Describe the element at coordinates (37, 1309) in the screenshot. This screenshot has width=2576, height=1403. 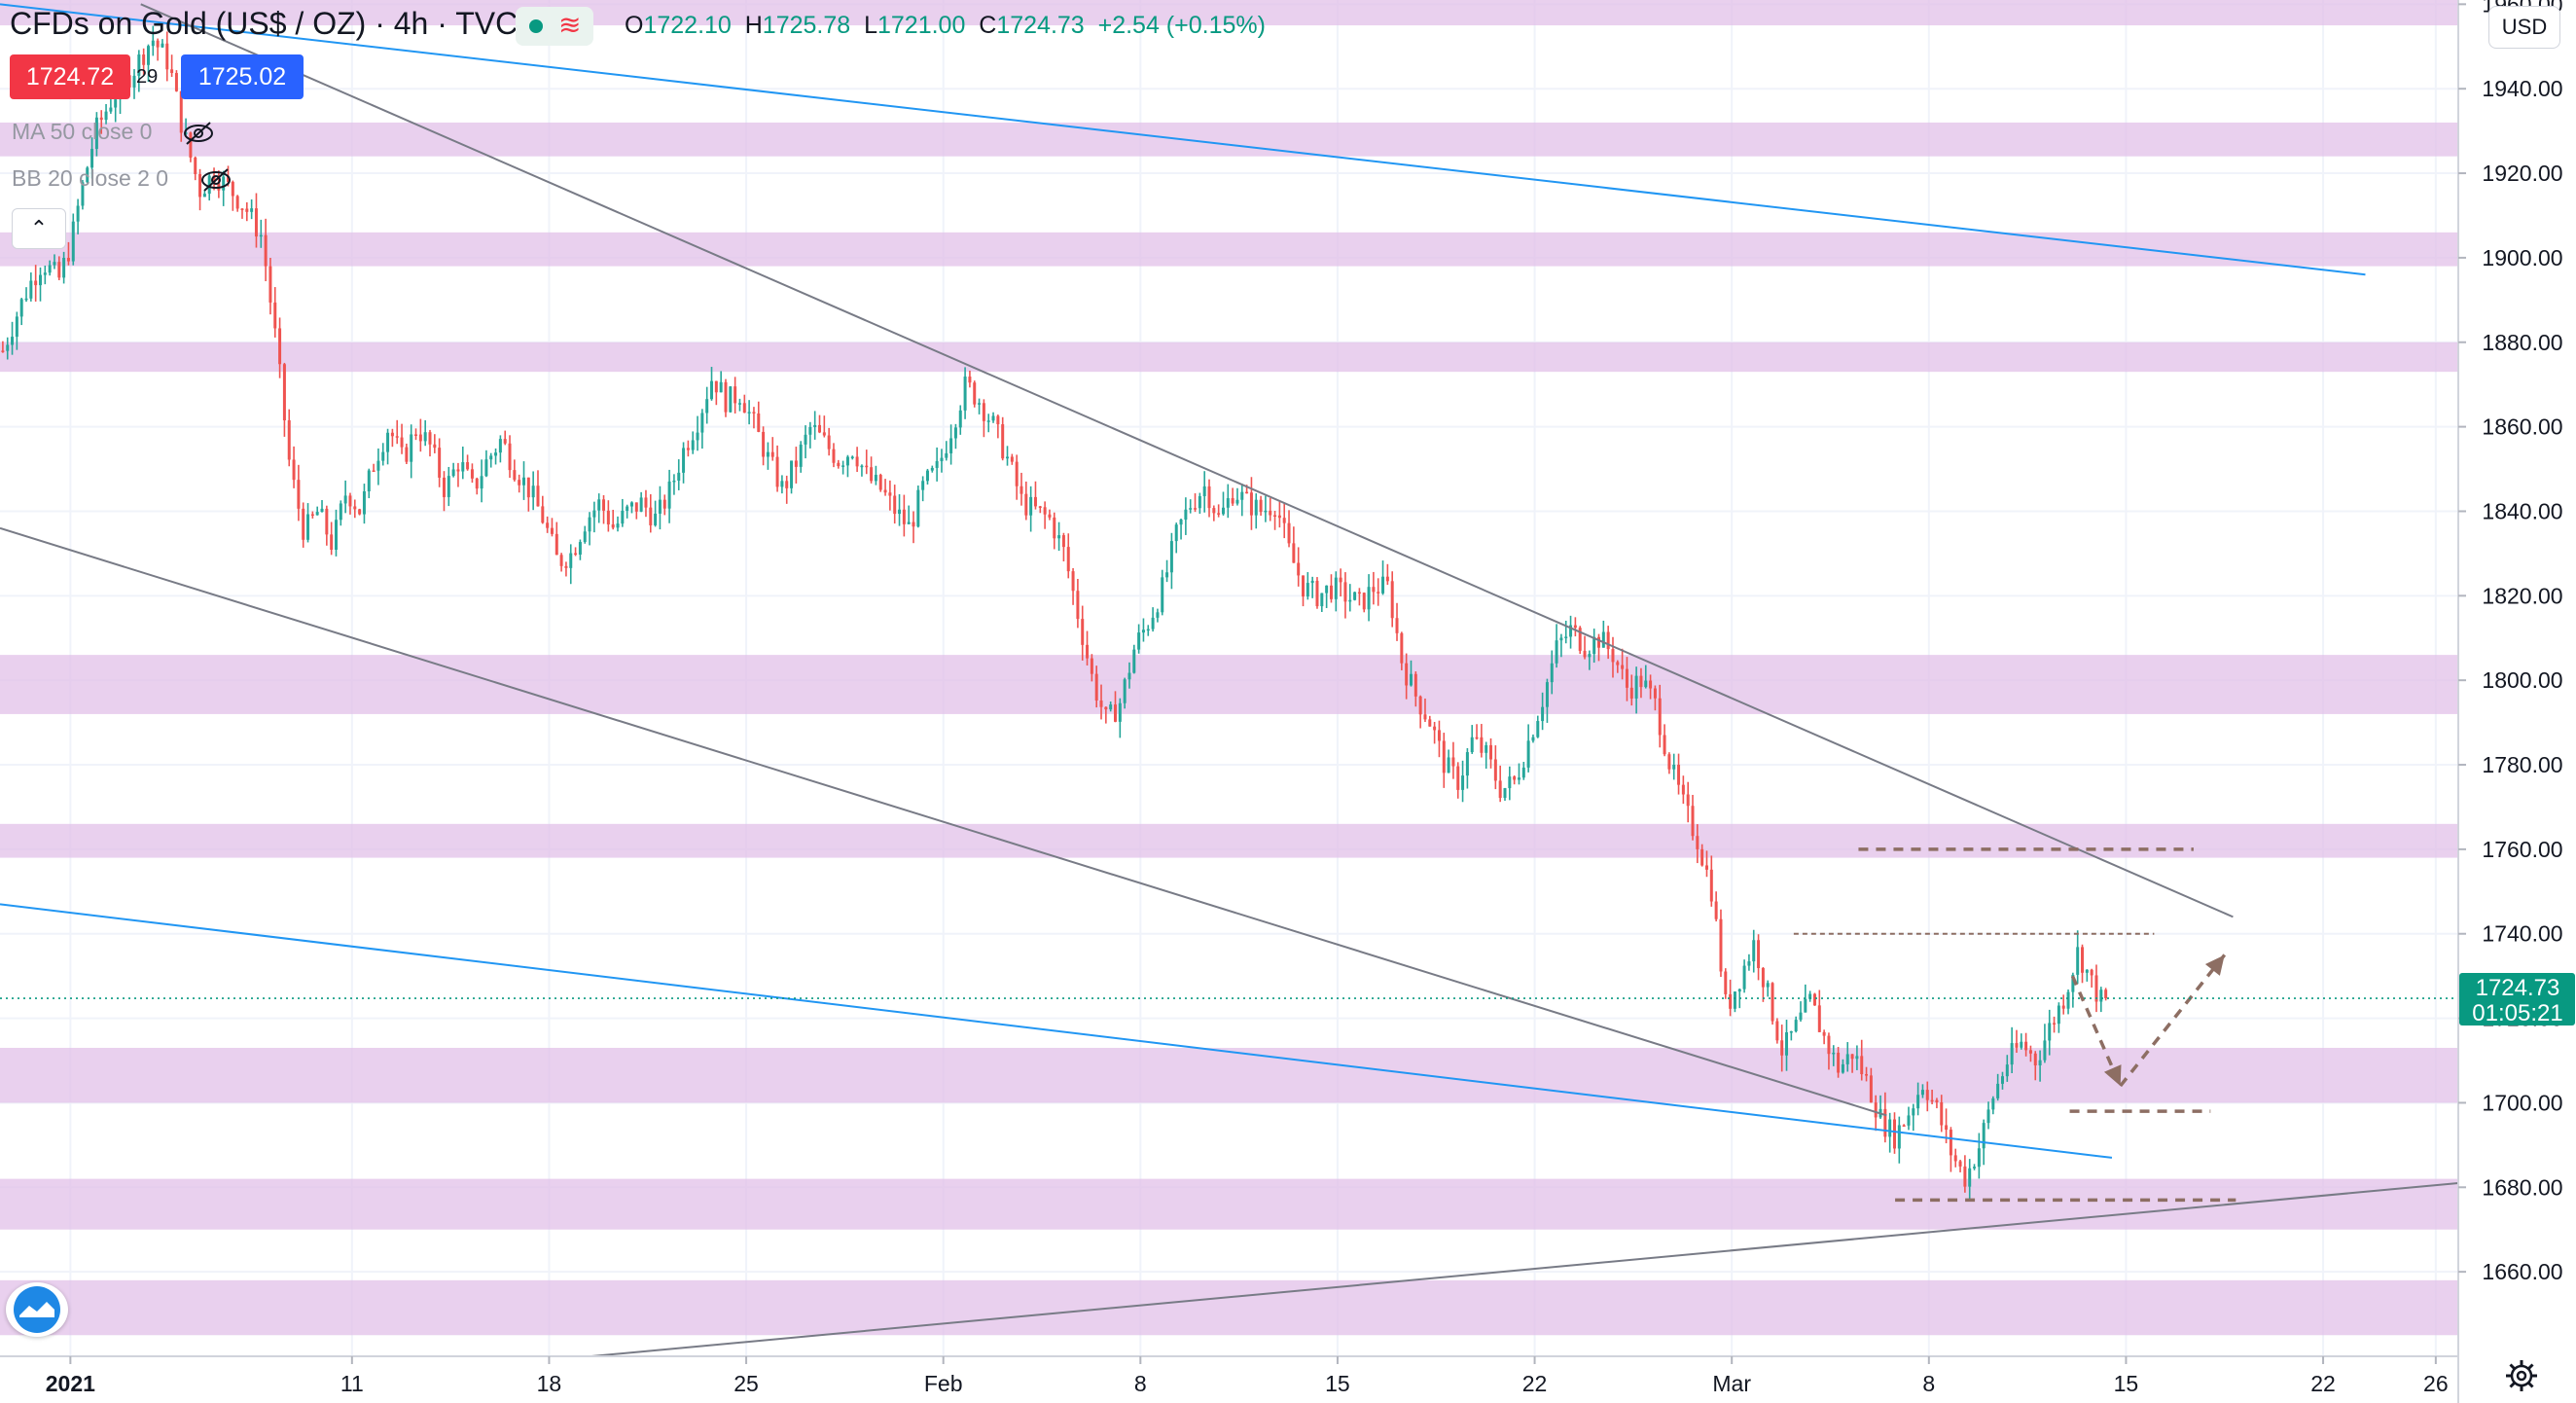
I see `tradingview-logo-icon` at that location.